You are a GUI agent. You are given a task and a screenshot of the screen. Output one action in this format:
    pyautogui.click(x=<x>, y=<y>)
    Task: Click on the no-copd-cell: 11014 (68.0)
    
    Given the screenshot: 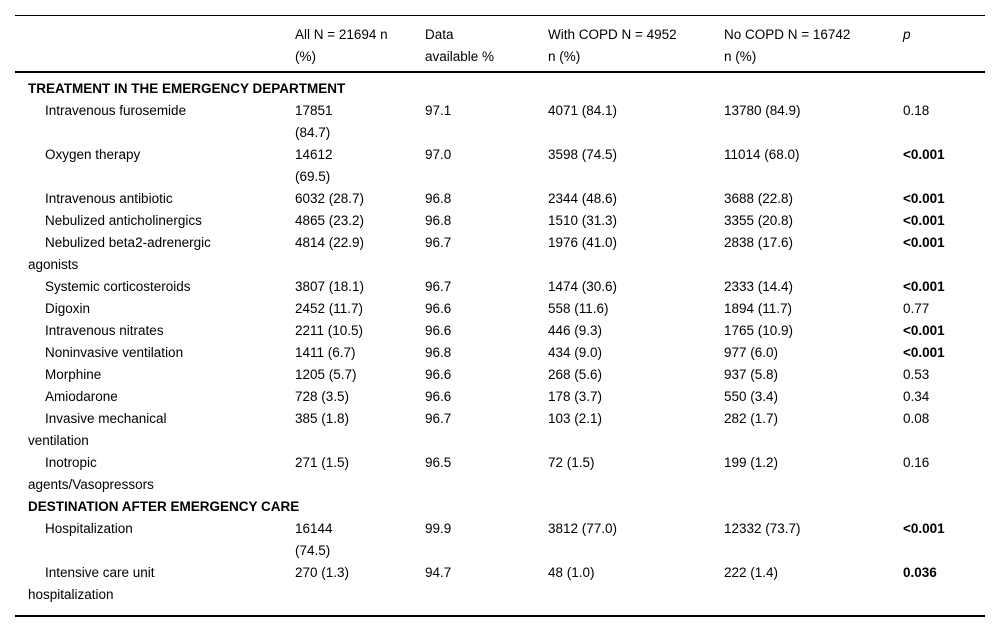 What is the action you would take?
    pyautogui.click(x=762, y=154)
    